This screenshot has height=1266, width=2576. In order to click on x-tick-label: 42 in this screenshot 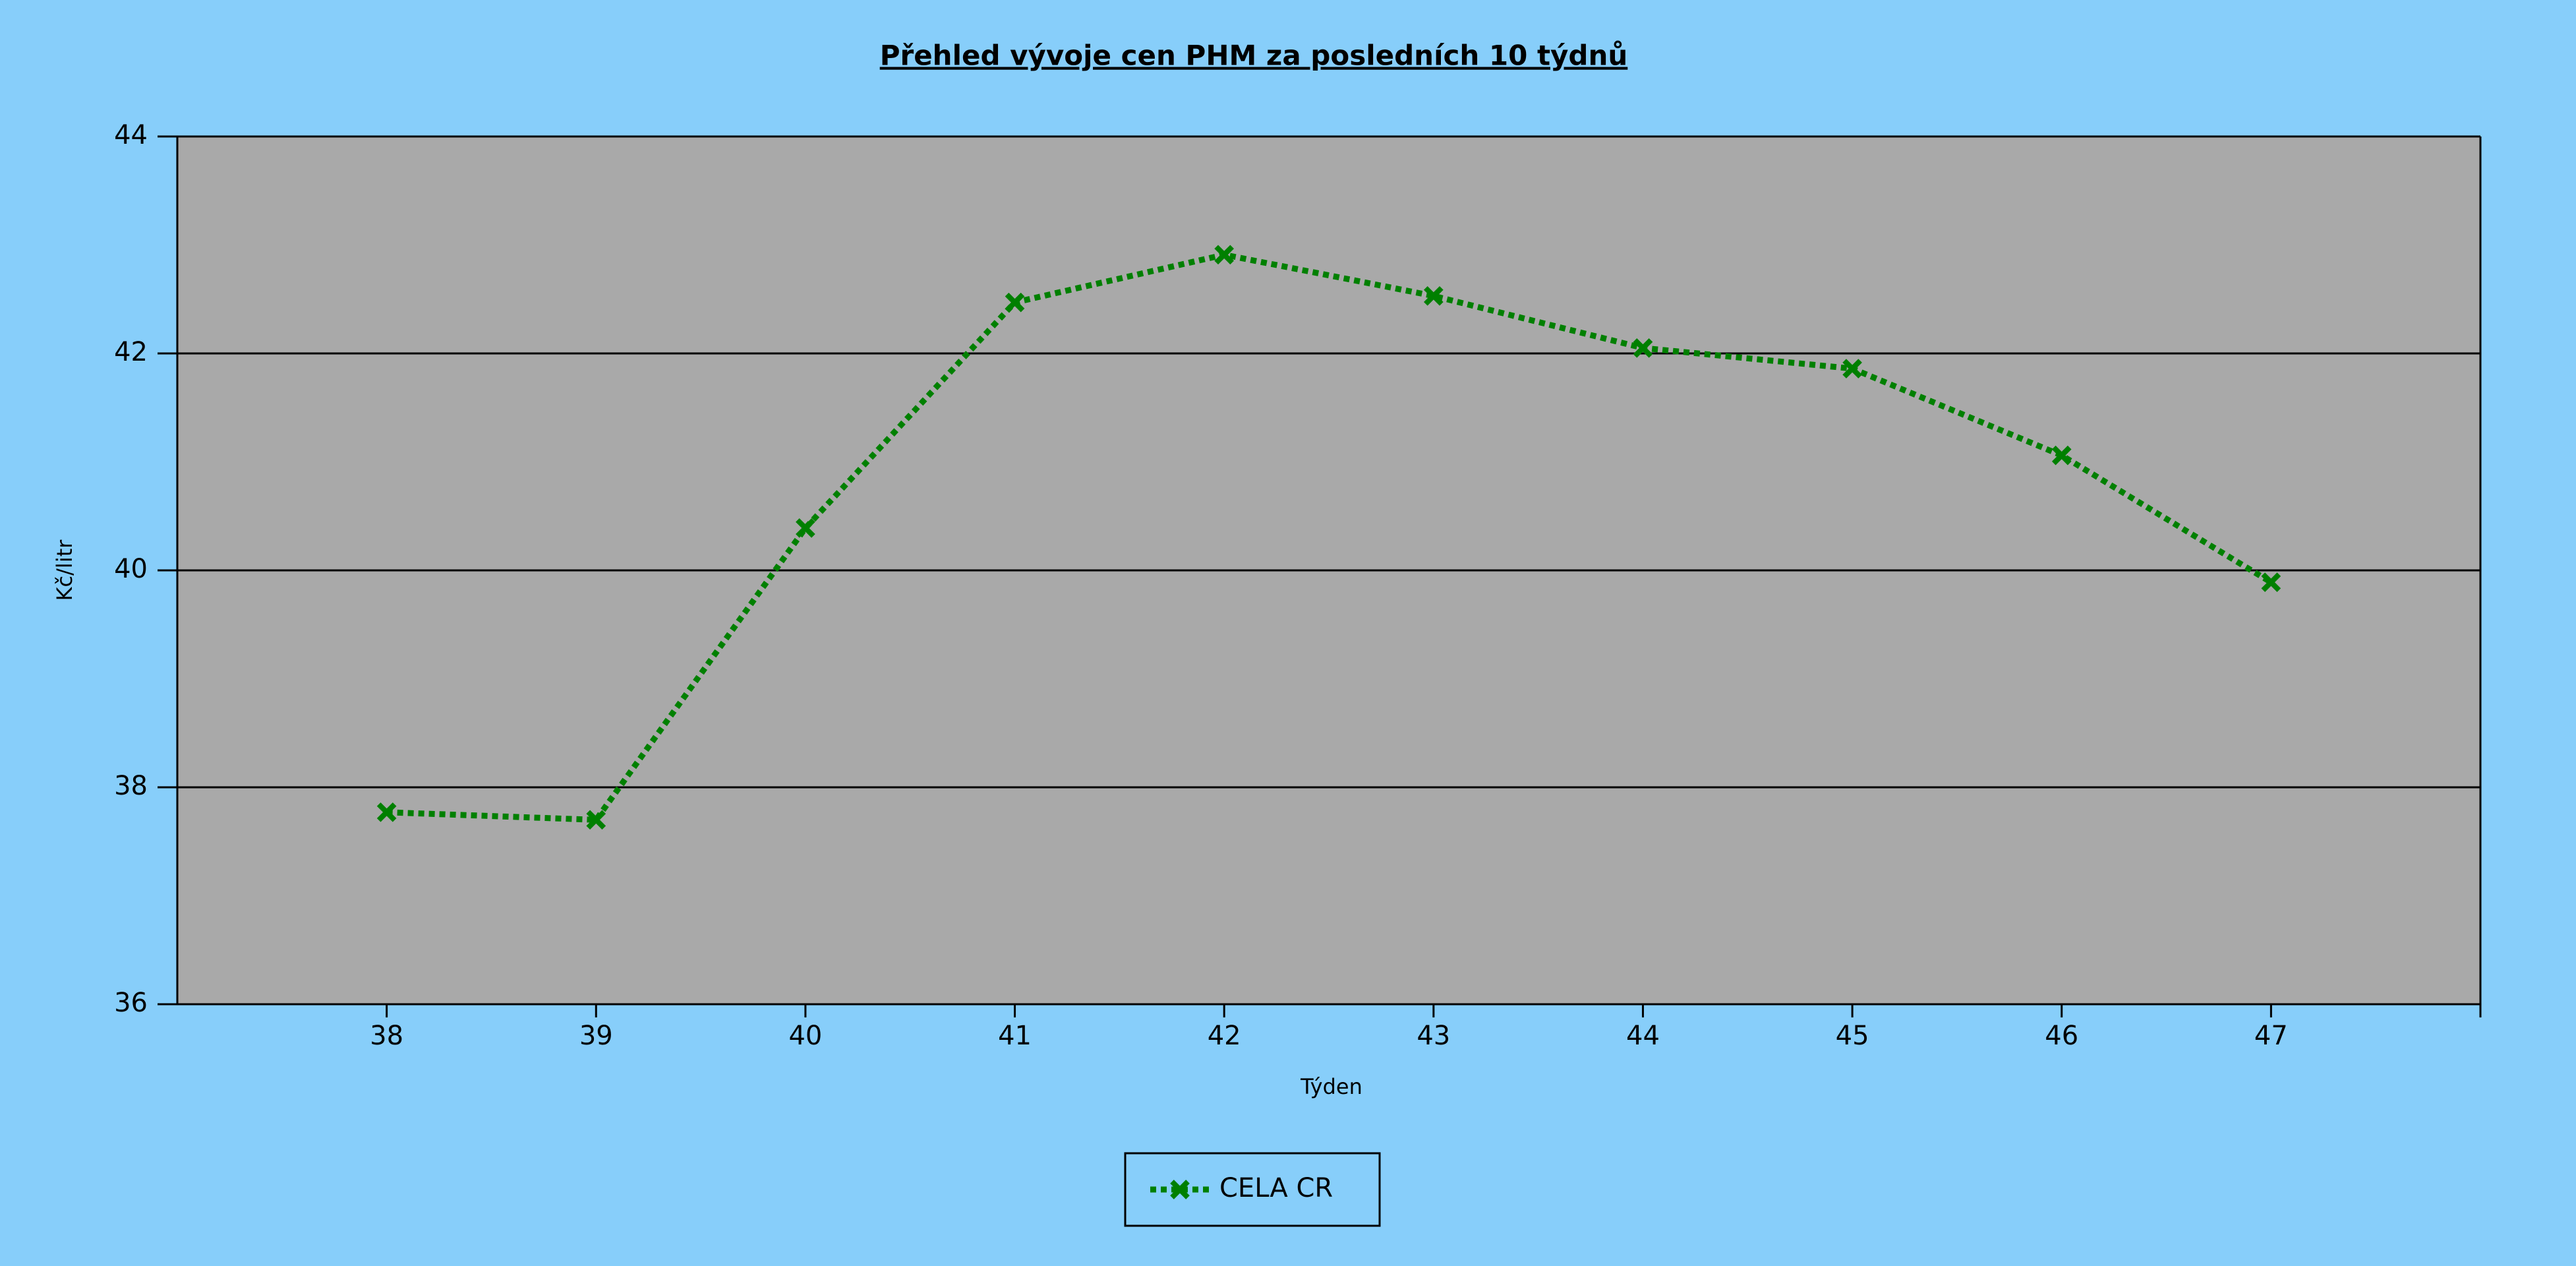, I will do `click(1224, 1036)`.